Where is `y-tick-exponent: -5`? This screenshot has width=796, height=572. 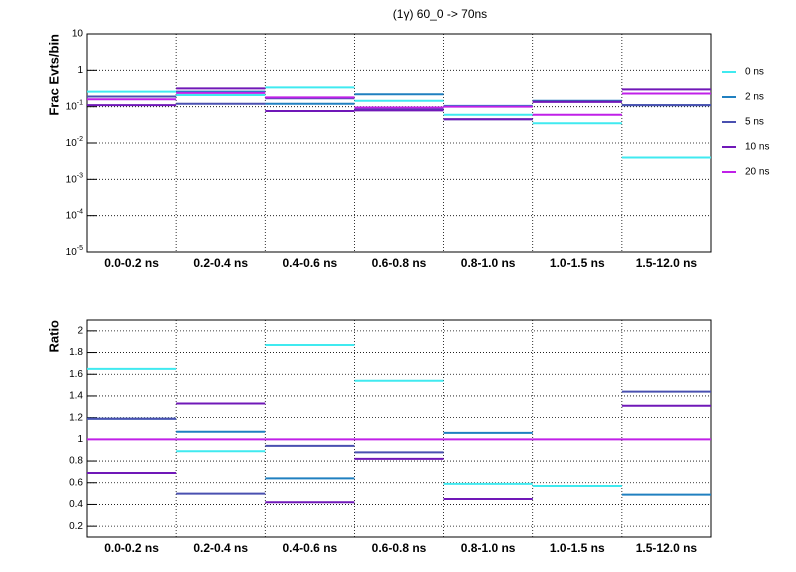
y-tick-exponent: -5 is located at coordinates (80, 248).